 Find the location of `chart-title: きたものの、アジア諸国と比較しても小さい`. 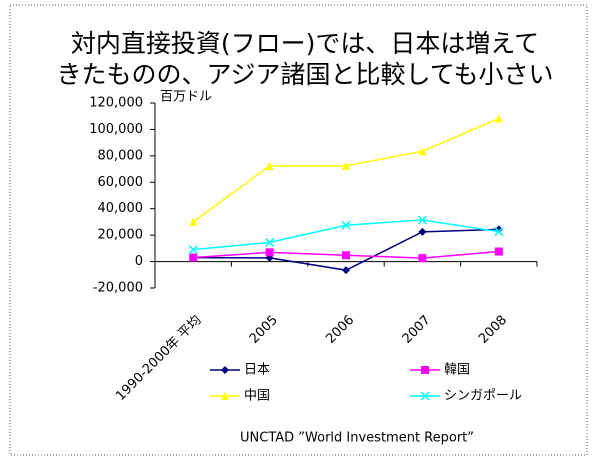

chart-title: きたものの、アジア諸国と比較しても小さい is located at coordinates (304, 74).